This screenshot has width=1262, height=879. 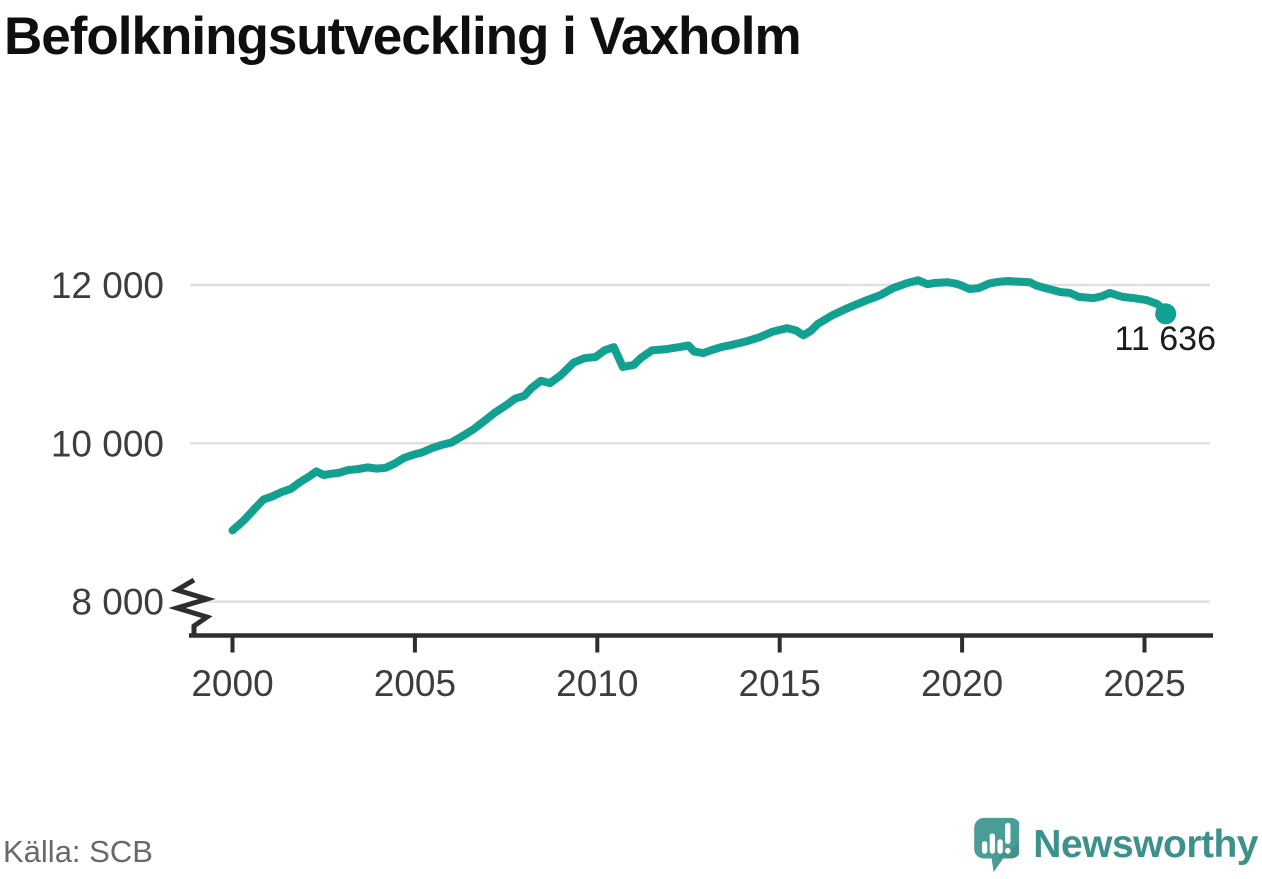 What do you see at coordinates (117, 602) in the screenshot?
I see `y-tick-label: 8 000` at bounding box center [117, 602].